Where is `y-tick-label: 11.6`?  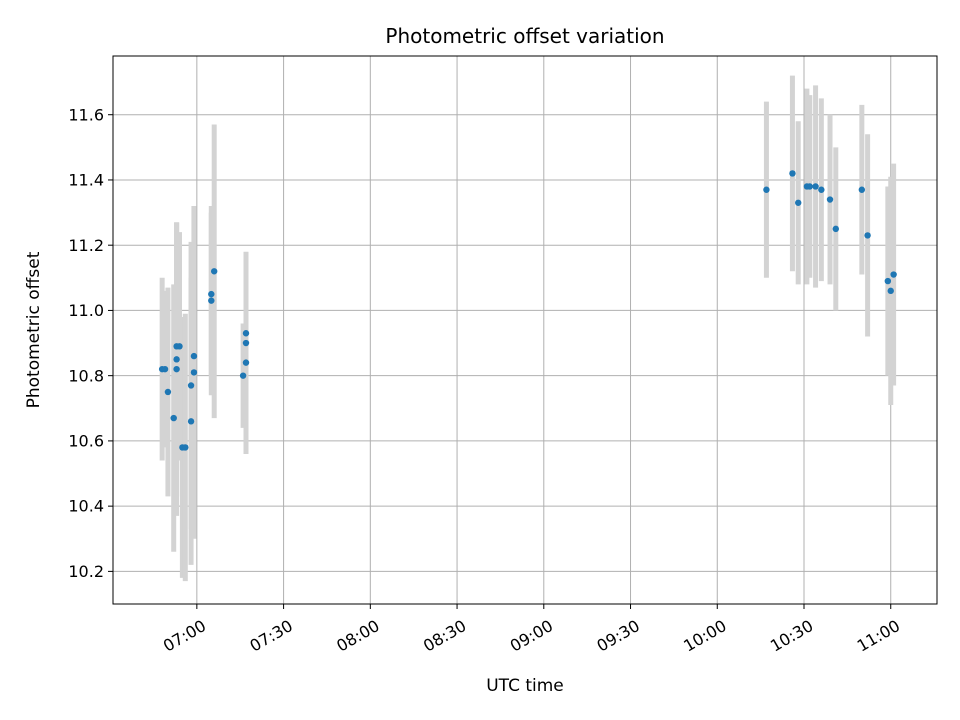 y-tick-label: 11.6 is located at coordinates (86, 114).